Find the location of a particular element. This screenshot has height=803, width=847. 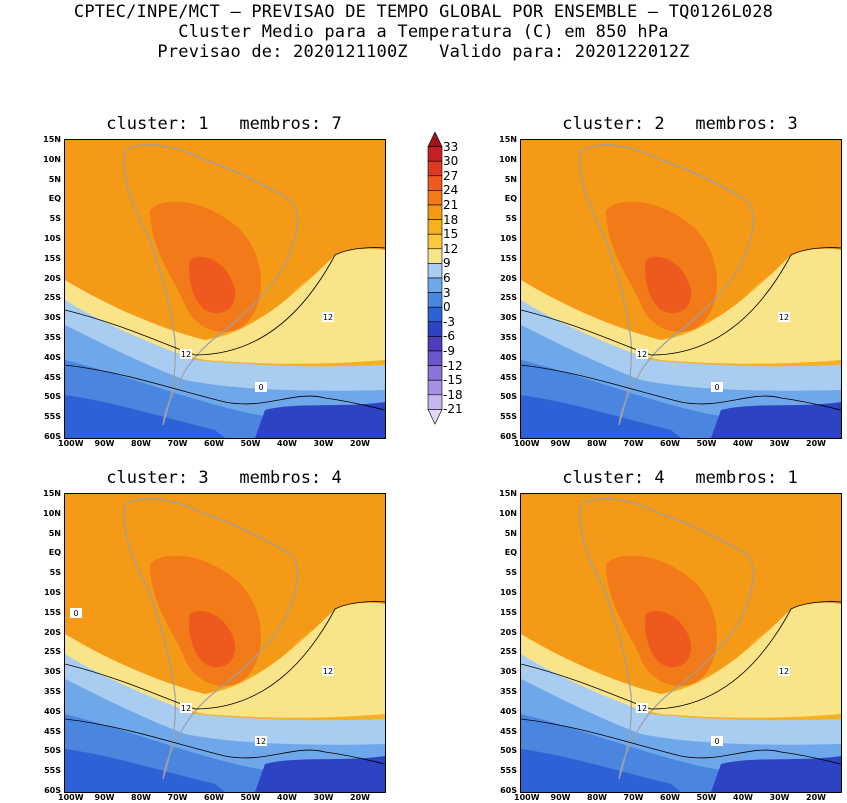

latitude-label: EQ is located at coordinates (510, 199).